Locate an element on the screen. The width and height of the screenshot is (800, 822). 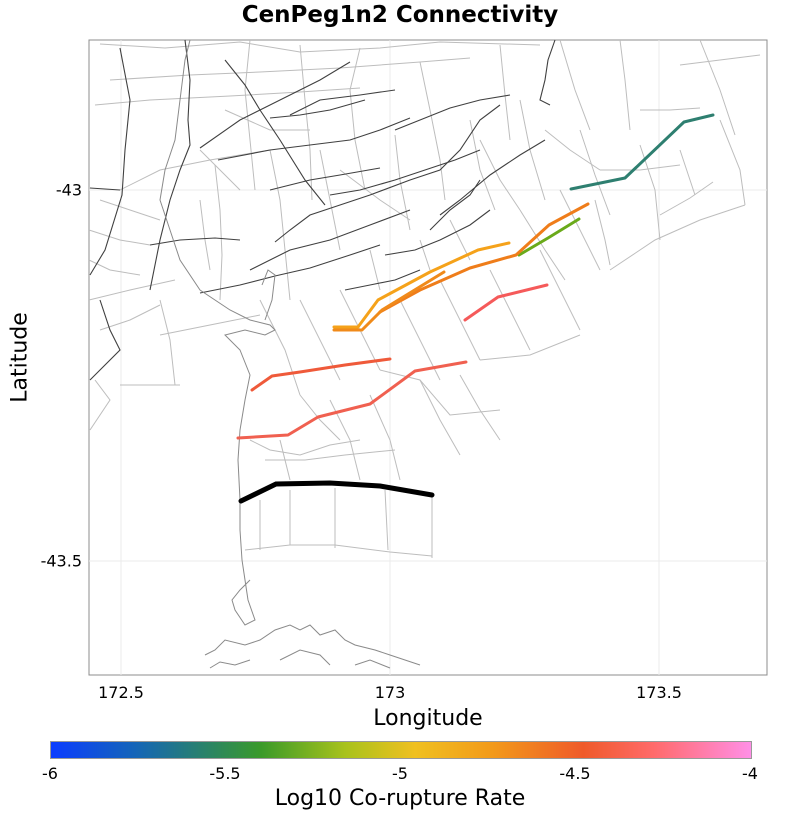
x-tick-label: 172.5 is located at coordinates (121, 692).